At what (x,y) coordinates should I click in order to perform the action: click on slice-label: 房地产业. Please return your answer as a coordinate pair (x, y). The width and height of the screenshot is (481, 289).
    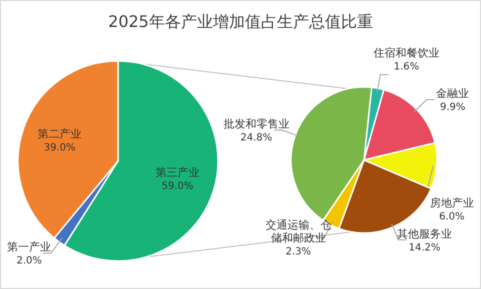
    Looking at the image, I should click on (452, 203).